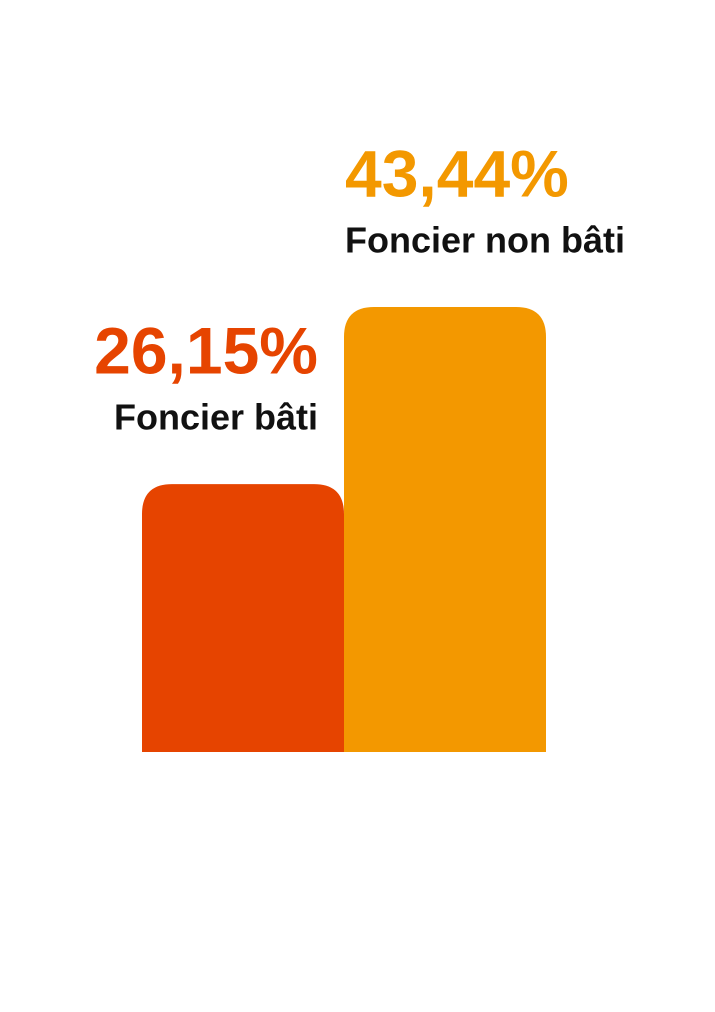 This screenshot has height=1012, width=715. I want to click on value-label: 26,15%, so click(206, 351).